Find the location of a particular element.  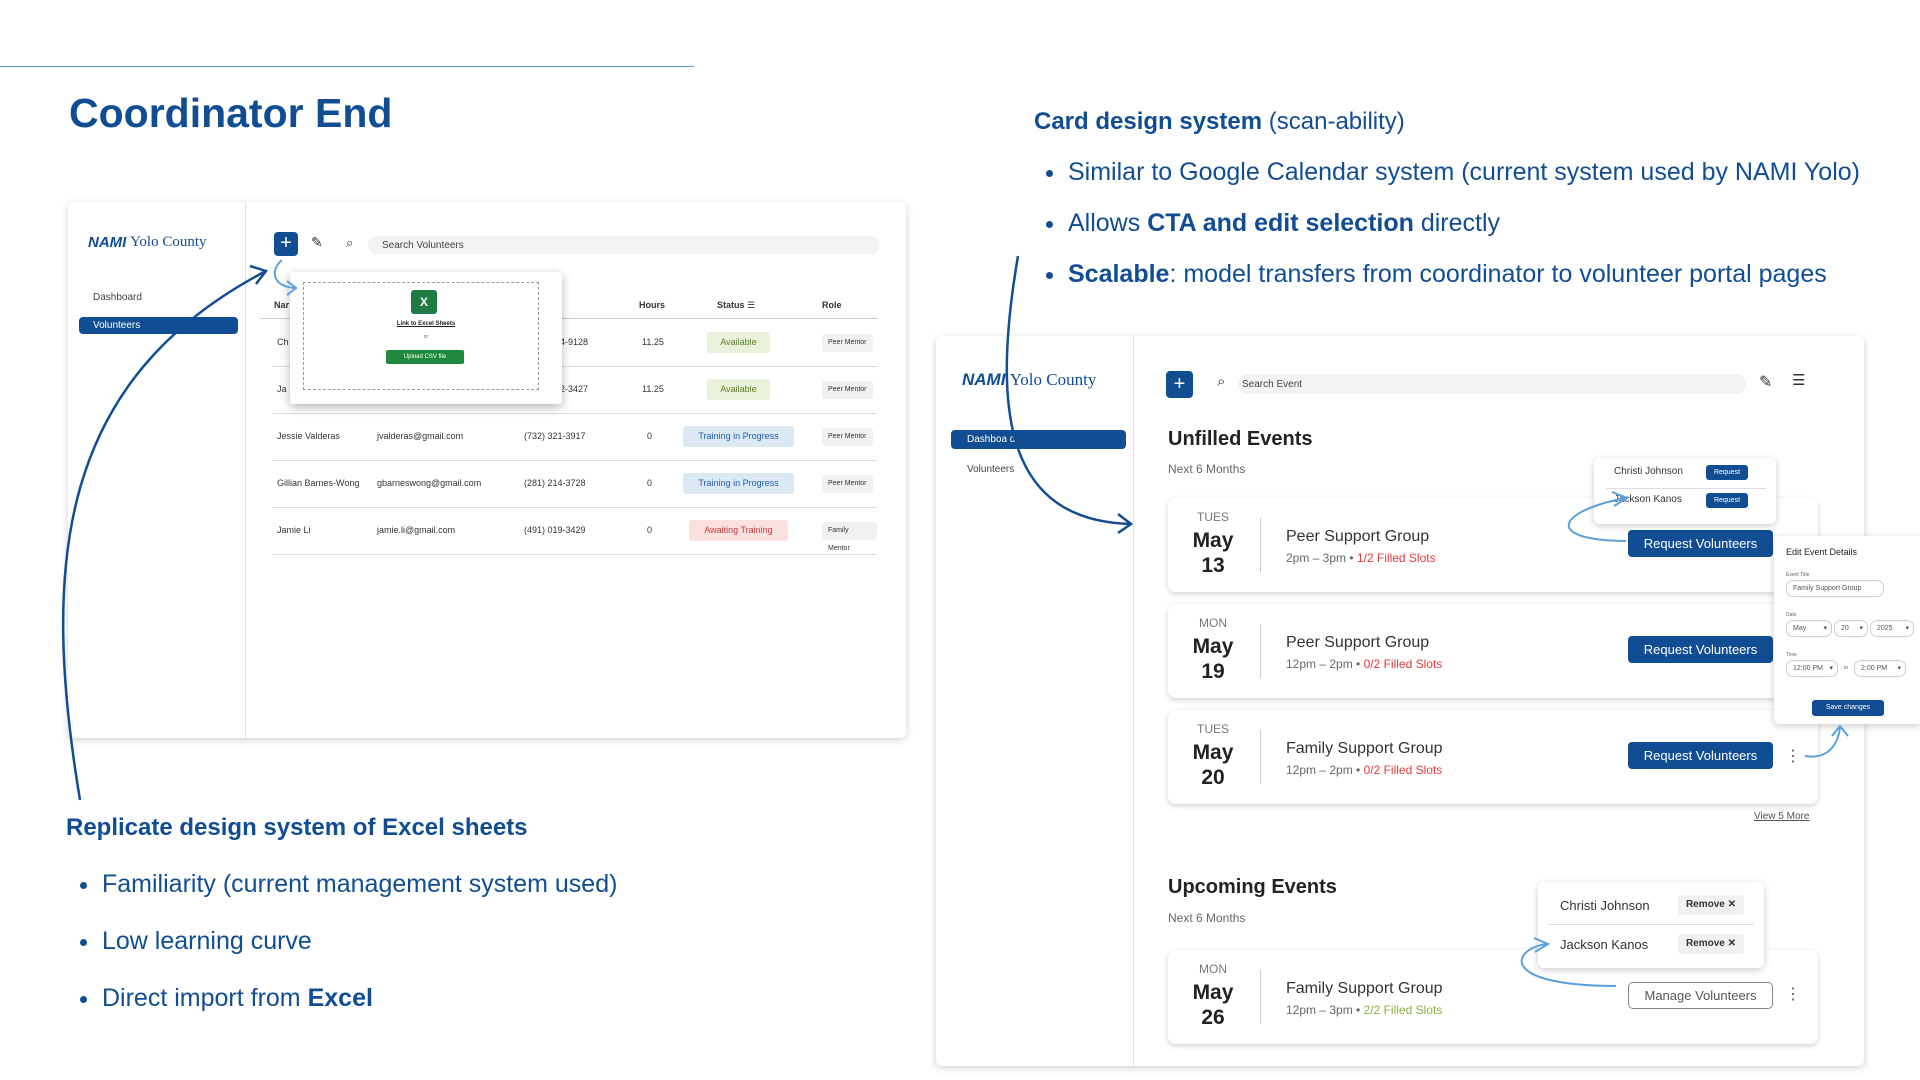

event-day: 19 is located at coordinates (1213, 671).